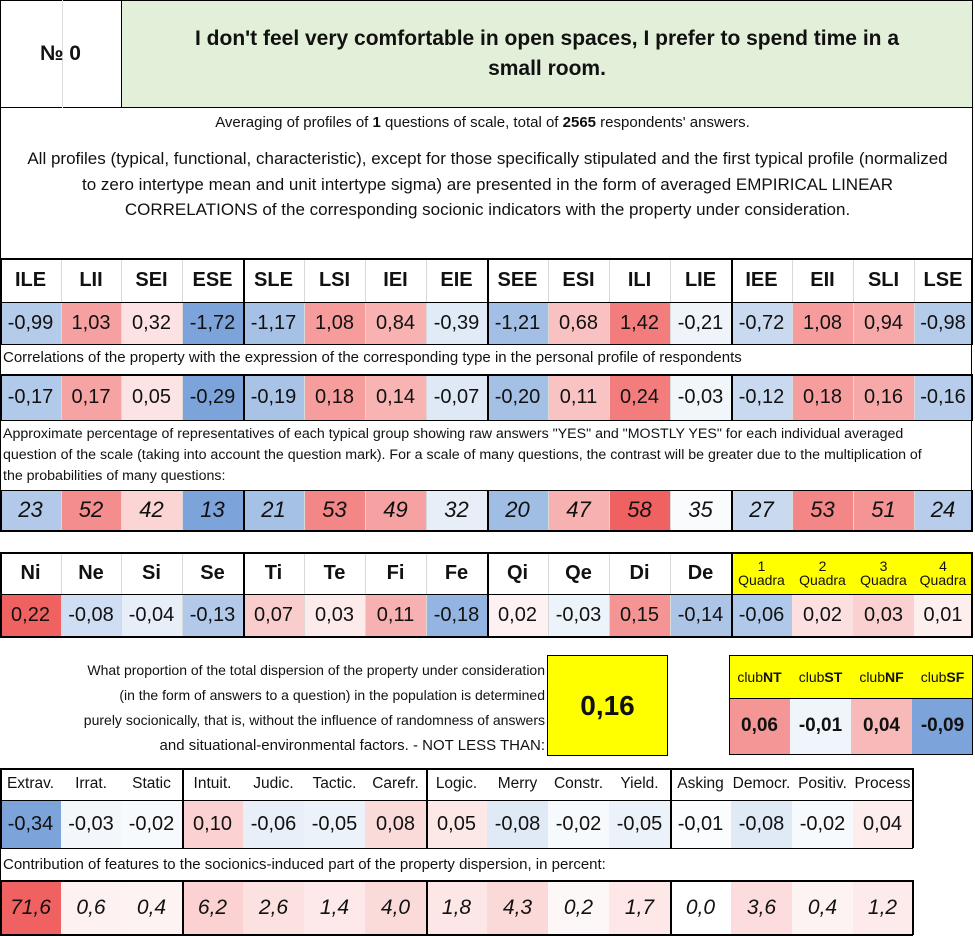 The height and width of the screenshot is (936, 975). What do you see at coordinates (91, 907) in the screenshot?
I see `trait-contribution: 0,6` at bounding box center [91, 907].